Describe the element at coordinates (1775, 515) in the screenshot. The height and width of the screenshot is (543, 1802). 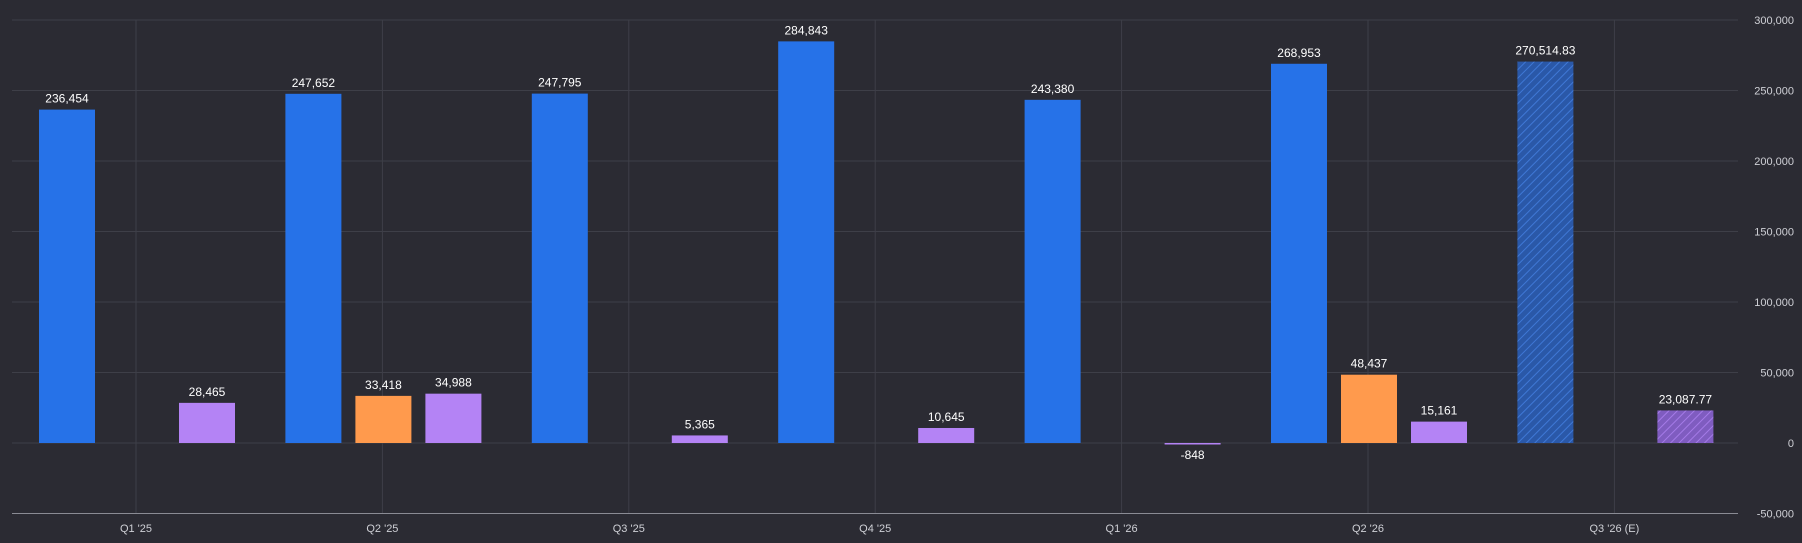
I see `y-tick-label: -50,000` at that location.